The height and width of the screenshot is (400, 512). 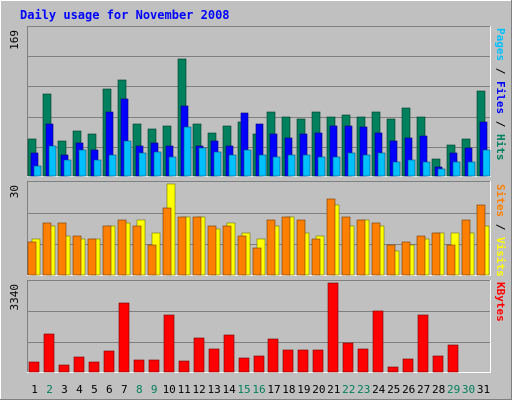 What do you see at coordinates (273, 389) in the screenshot?
I see `day-label: 17` at bounding box center [273, 389].